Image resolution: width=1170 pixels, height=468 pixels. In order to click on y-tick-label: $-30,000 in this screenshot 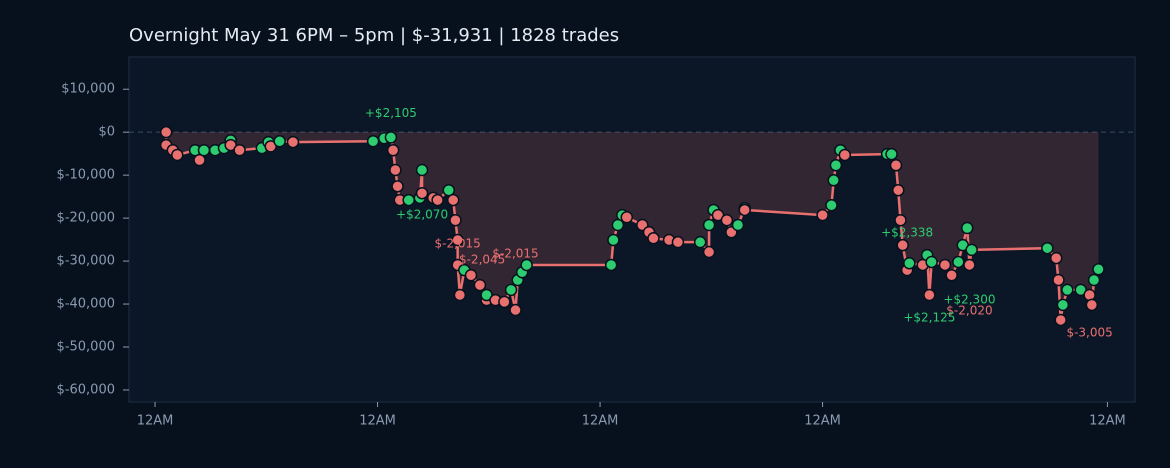, I will do `click(86, 261)`.